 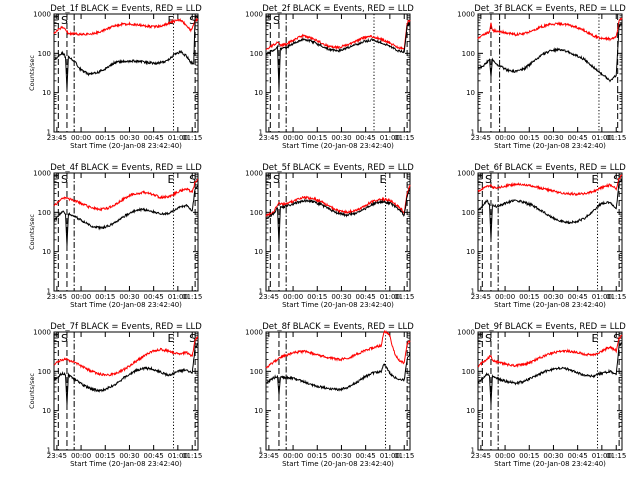 I want to click on panel-title: Det_1f BLACK = Events, RED = LLD, so click(x=126, y=9).